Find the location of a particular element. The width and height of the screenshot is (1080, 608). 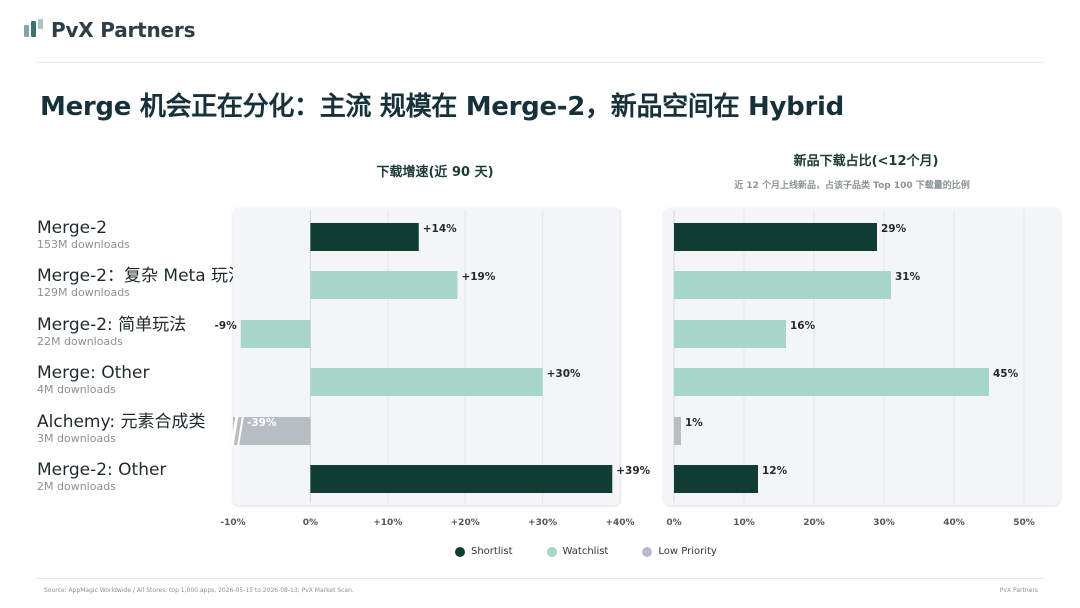

row-label: Merge-2：复杂 Meta 玩法 129M downloads is located at coordinates (141, 282).